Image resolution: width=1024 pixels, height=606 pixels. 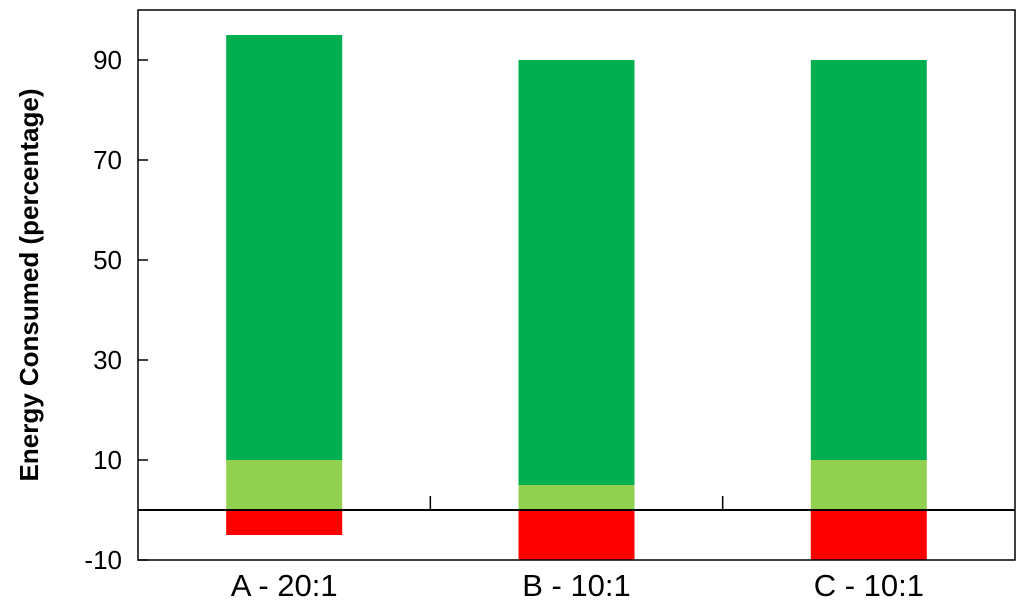 What do you see at coordinates (103, 560) in the screenshot?
I see `y-tick-label: -10` at bounding box center [103, 560].